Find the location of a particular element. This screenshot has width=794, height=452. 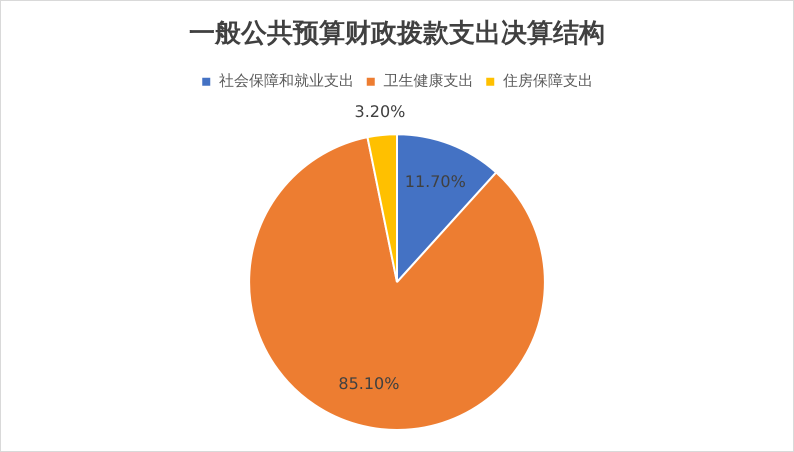

data-label: 11.70% is located at coordinates (435, 181).